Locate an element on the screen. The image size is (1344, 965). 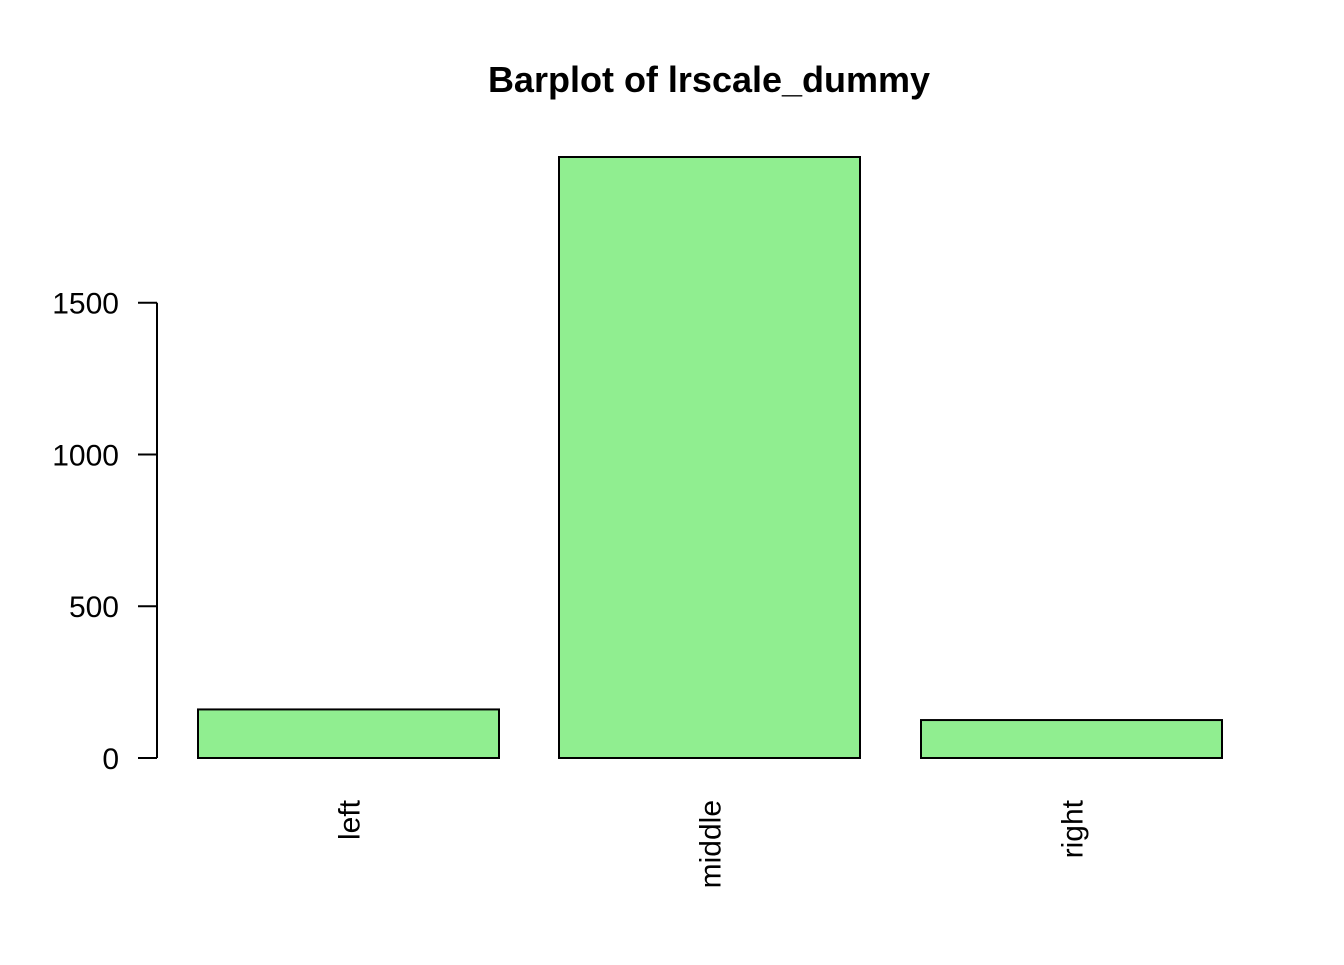
x-tick-label-middle: middle is located at coordinates (711, 844).